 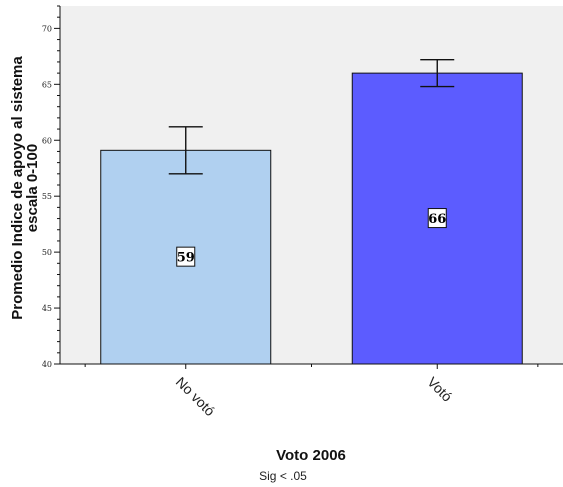 What do you see at coordinates (283, 476) in the screenshot?
I see `significance-note: Sig < .05` at bounding box center [283, 476].